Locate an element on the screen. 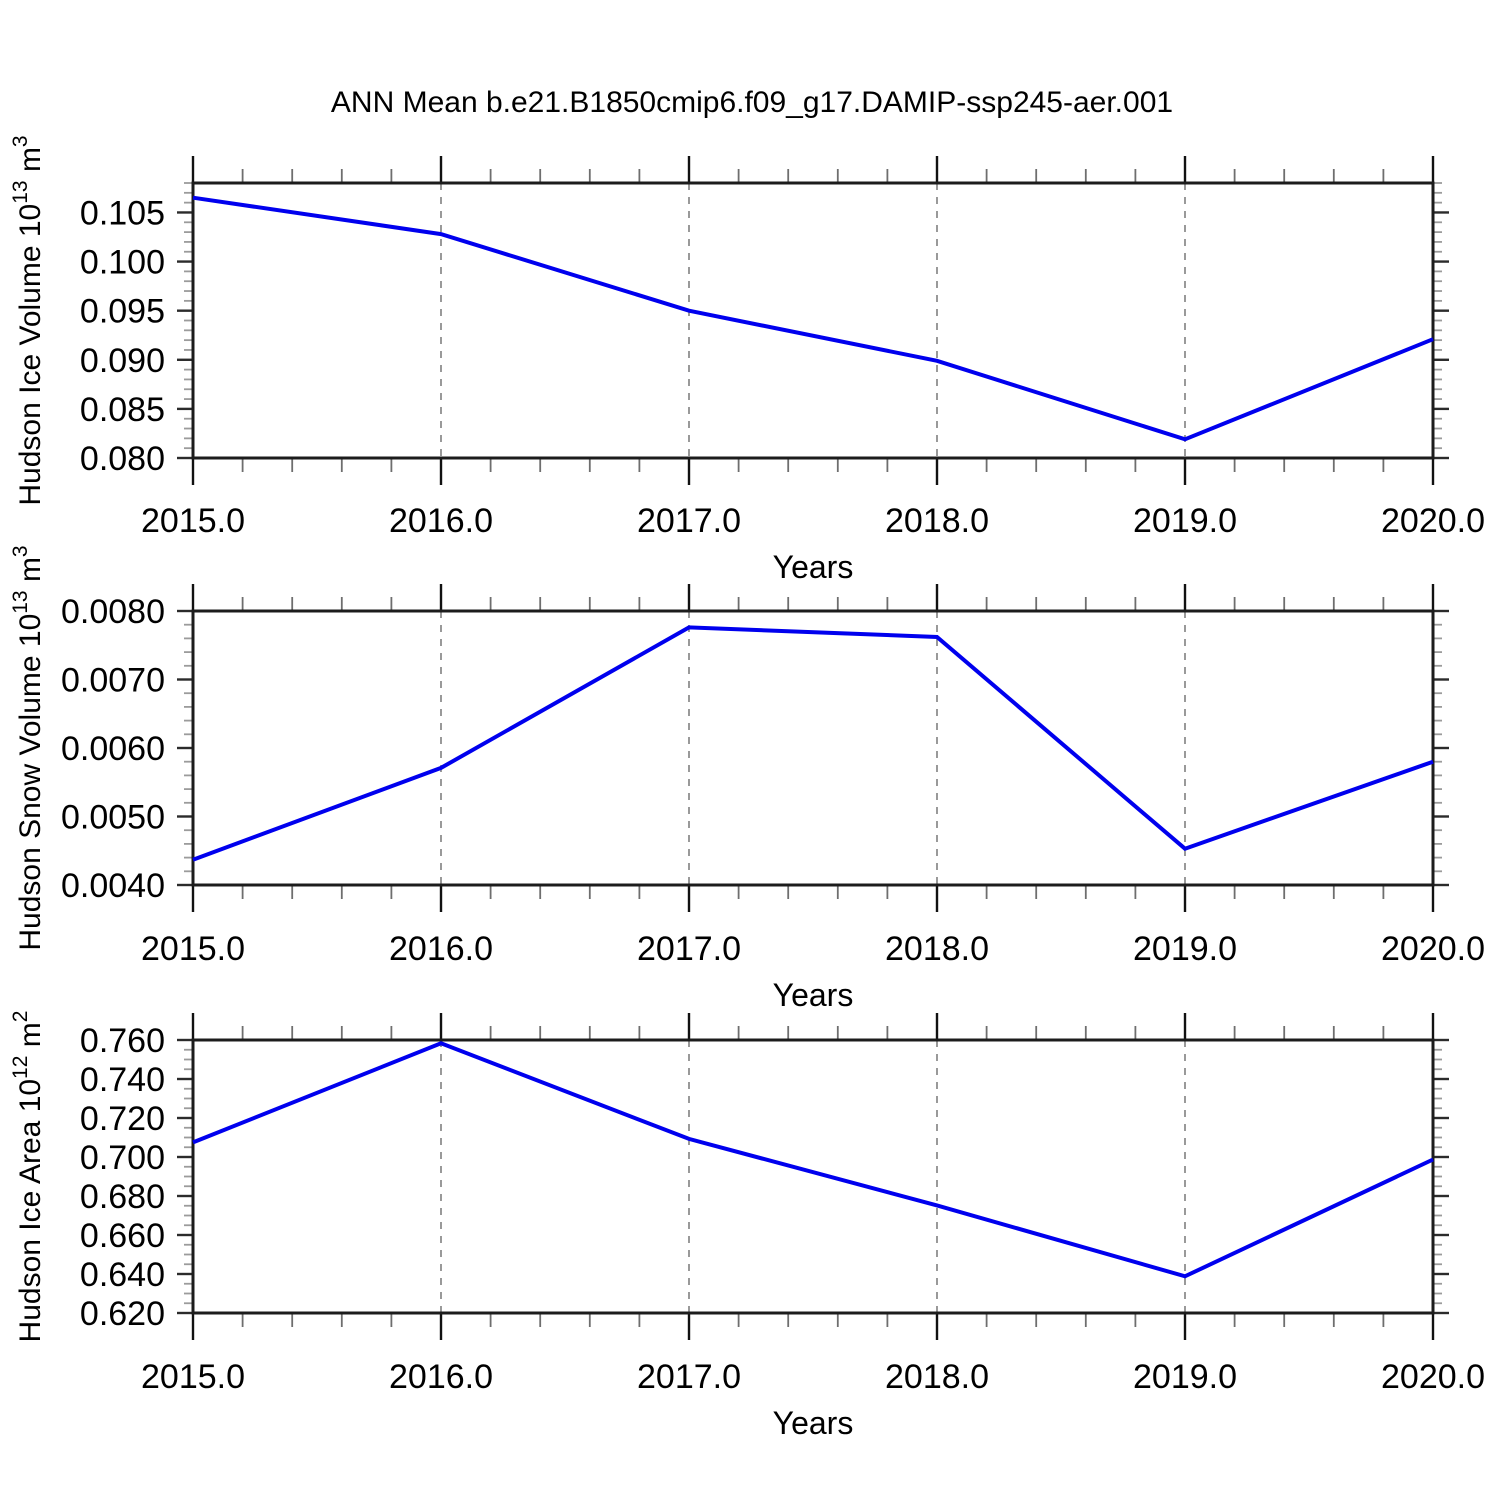  y-tick-label: 0.680 is located at coordinates (122, 1197).